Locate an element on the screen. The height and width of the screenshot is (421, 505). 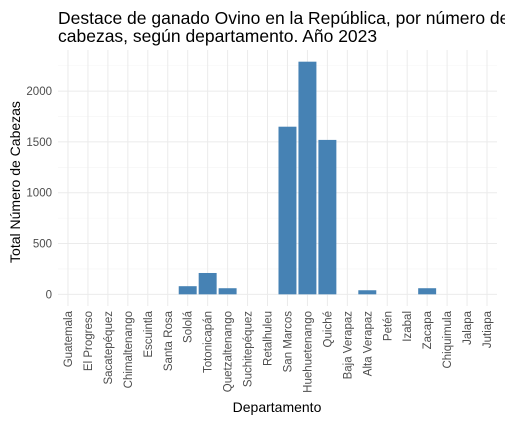
x-tick-label: Quiché is located at coordinates (328, 329).